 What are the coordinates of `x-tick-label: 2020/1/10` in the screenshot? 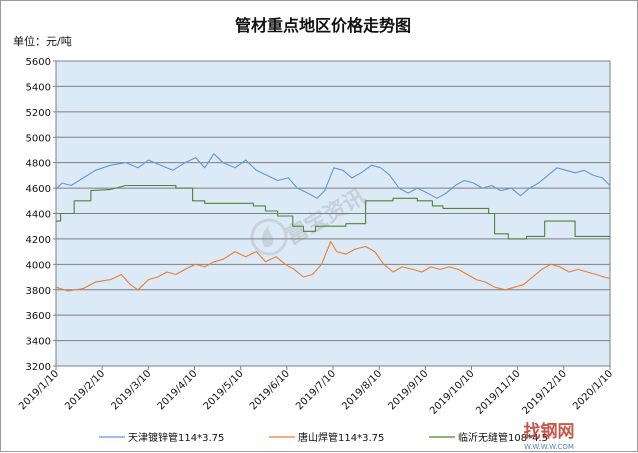 It's located at (593, 390).